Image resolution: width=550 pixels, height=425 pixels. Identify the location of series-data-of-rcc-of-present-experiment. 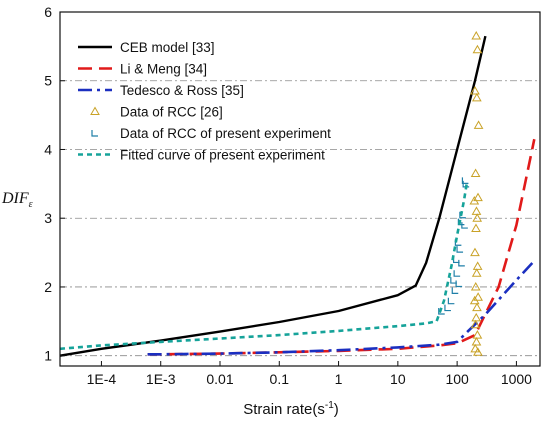
(454, 246).